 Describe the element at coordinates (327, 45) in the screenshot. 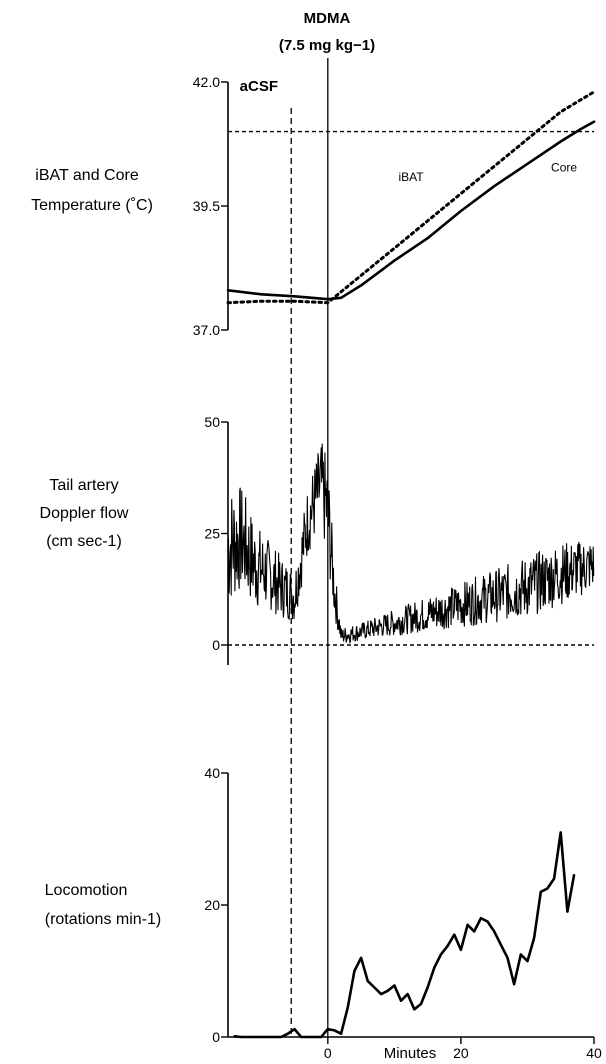

I see `dose-label: (7.5 mg kg−1)` at that location.